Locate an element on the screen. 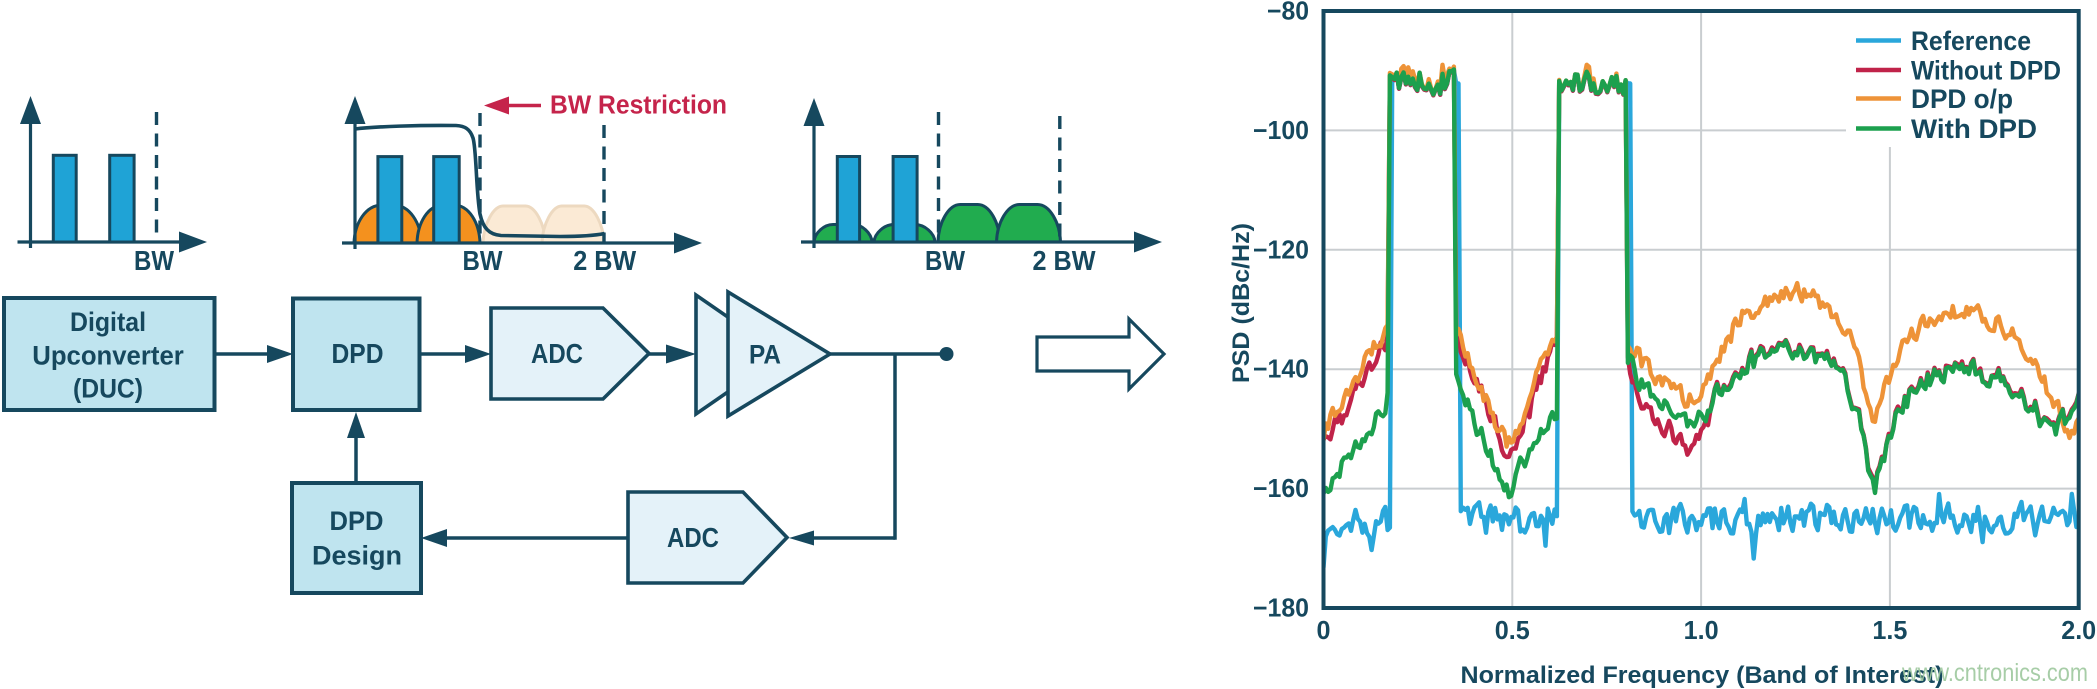 Image resolution: width=2097 pixels, height=689 pixels. svg-text: −140 is located at coordinates (1281, 370).